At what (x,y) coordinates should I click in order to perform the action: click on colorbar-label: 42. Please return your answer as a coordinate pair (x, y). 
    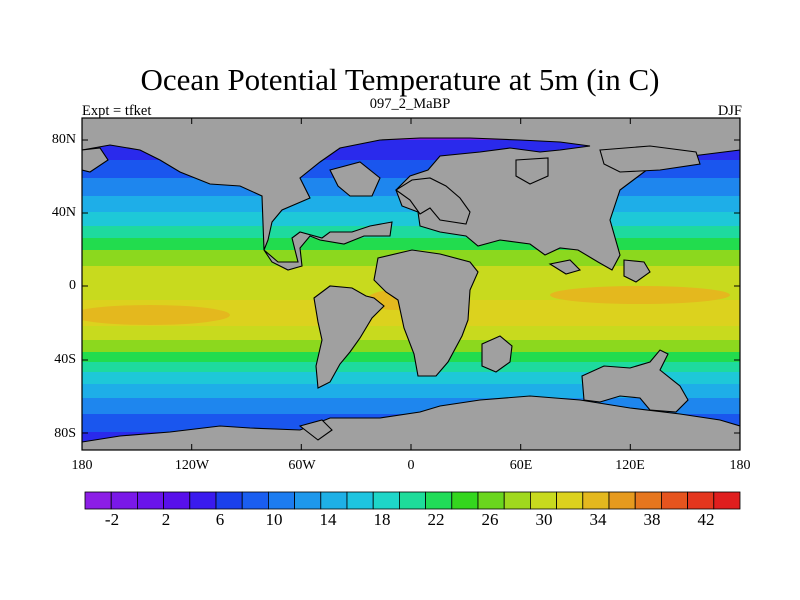
    Looking at the image, I should click on (706, 519).